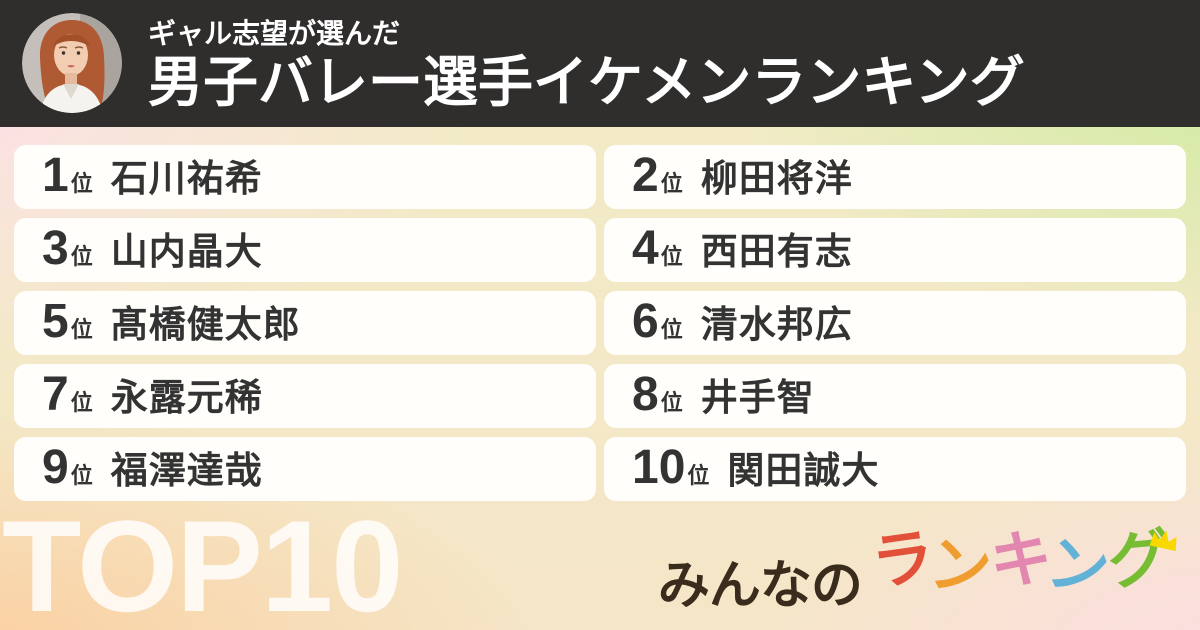 The width and height of the screenshot is (1200, 630). What do you see at coordinates (305, 250) in the screenshot?
I see `rank-card-3: 3位 山内晶大` at bounding box center [305, 250].